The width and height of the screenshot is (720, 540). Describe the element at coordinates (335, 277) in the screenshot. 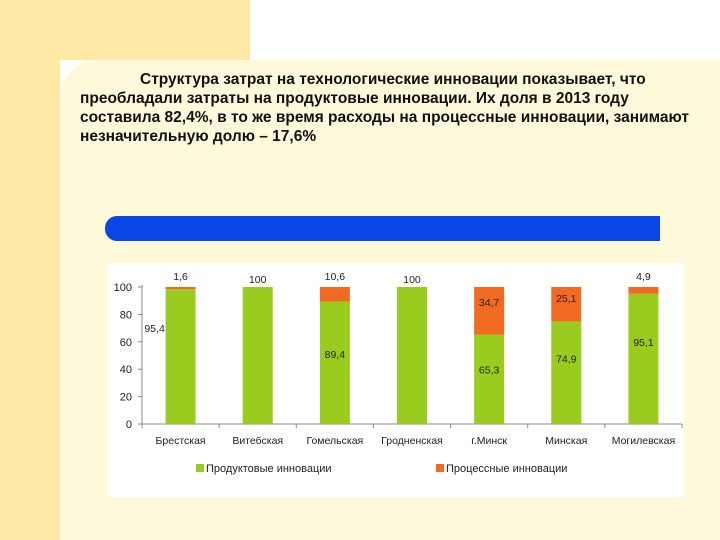

I see `data-label-process: 10,6` at that location.